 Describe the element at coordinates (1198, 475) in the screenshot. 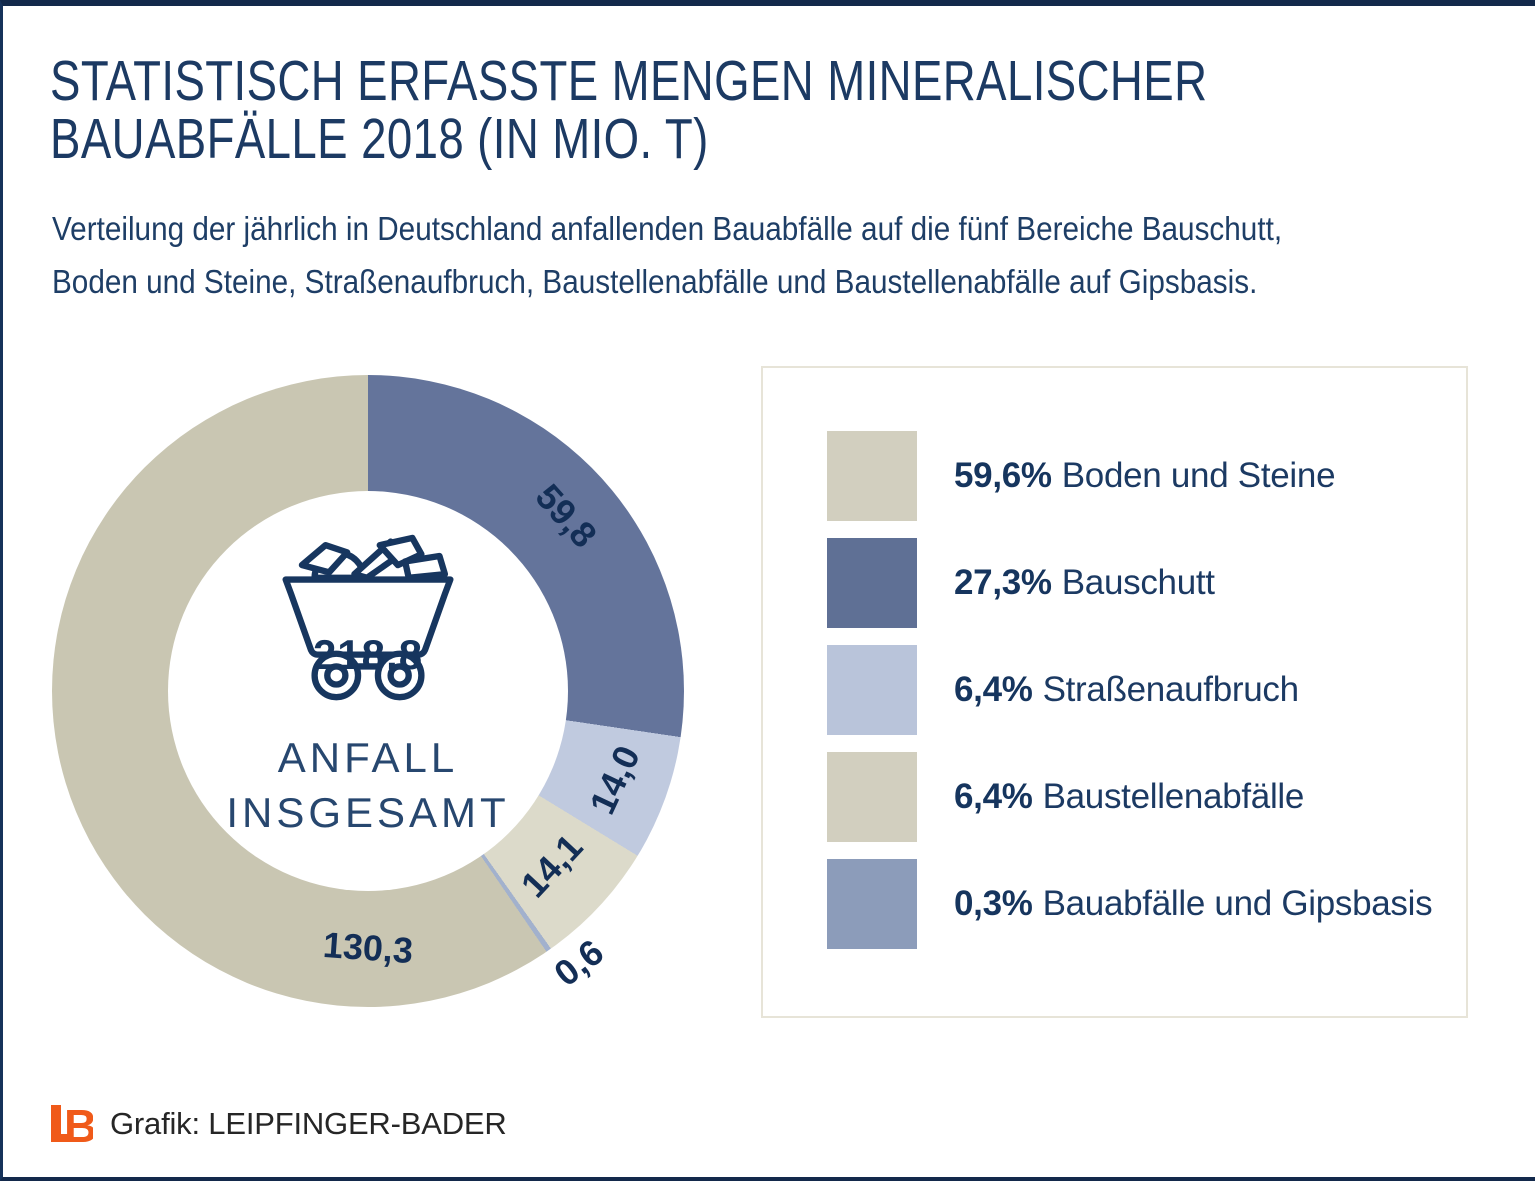

I see `legend-label: Boden und Steine` at that location.